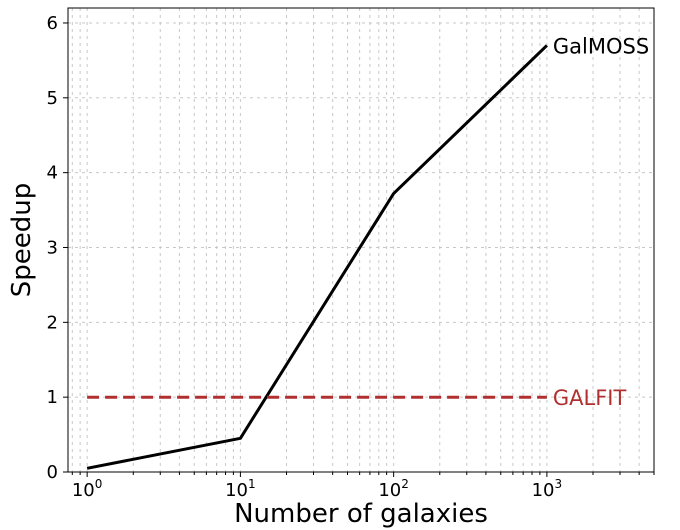 The image size is (680, 530). What do you see at coordinates (590, 398) in the screenshot?
I see `series-label-galfit: GALFIT` at bounding box center [590, 398].